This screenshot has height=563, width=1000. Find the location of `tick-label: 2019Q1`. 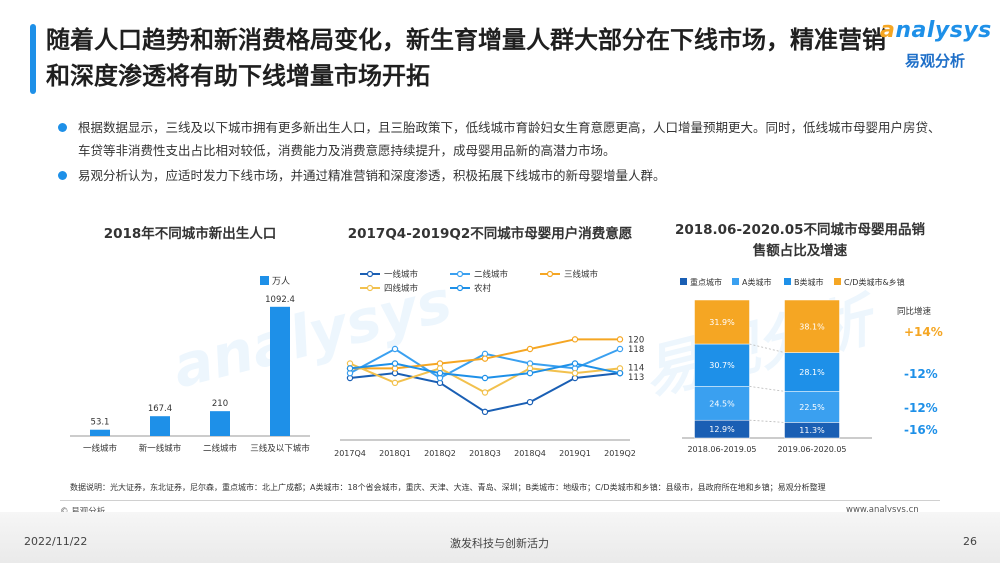

tick-label: 2019Q1 is located at coordinates (575, 453).